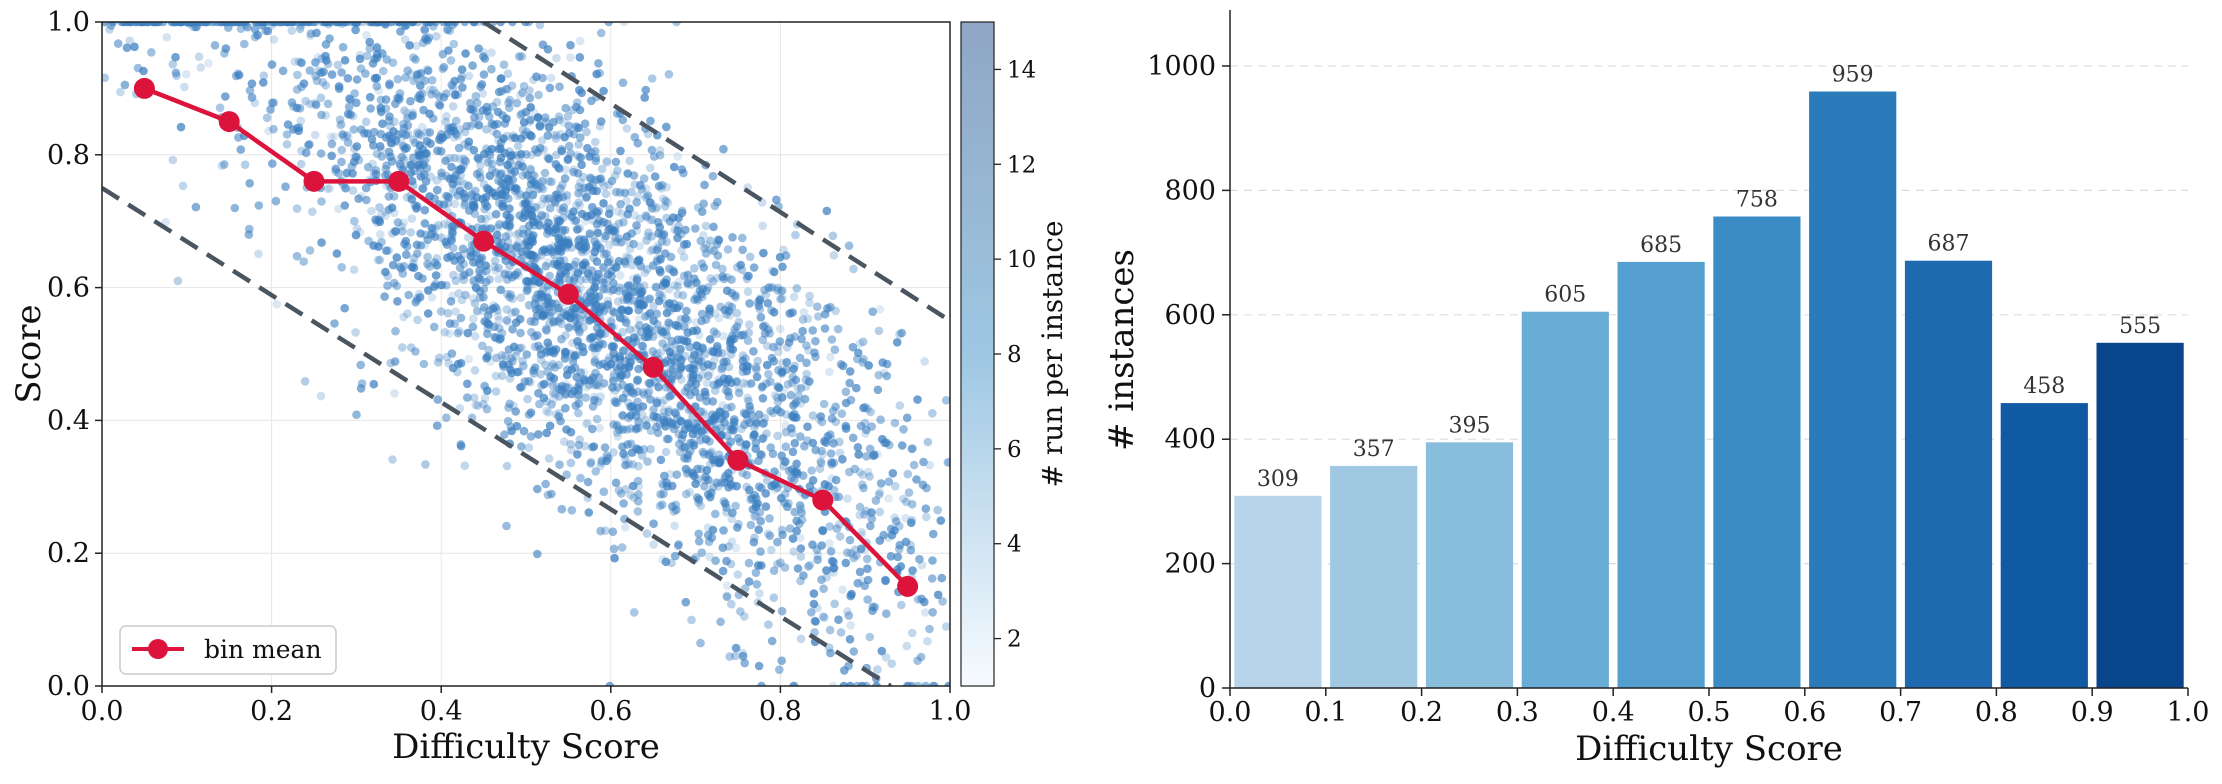 This screenshot has width=2222, height=784. Describe the element at coordinates (68, 155) in the screenshot. I see `scatter-y-tick-label: 0.8` at that location.